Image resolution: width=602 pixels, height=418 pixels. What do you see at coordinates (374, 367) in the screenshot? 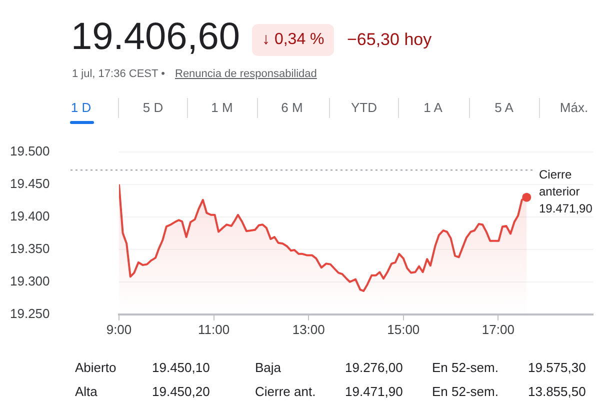
I see `text: 19.276,00` at bounding box center [374, 367].